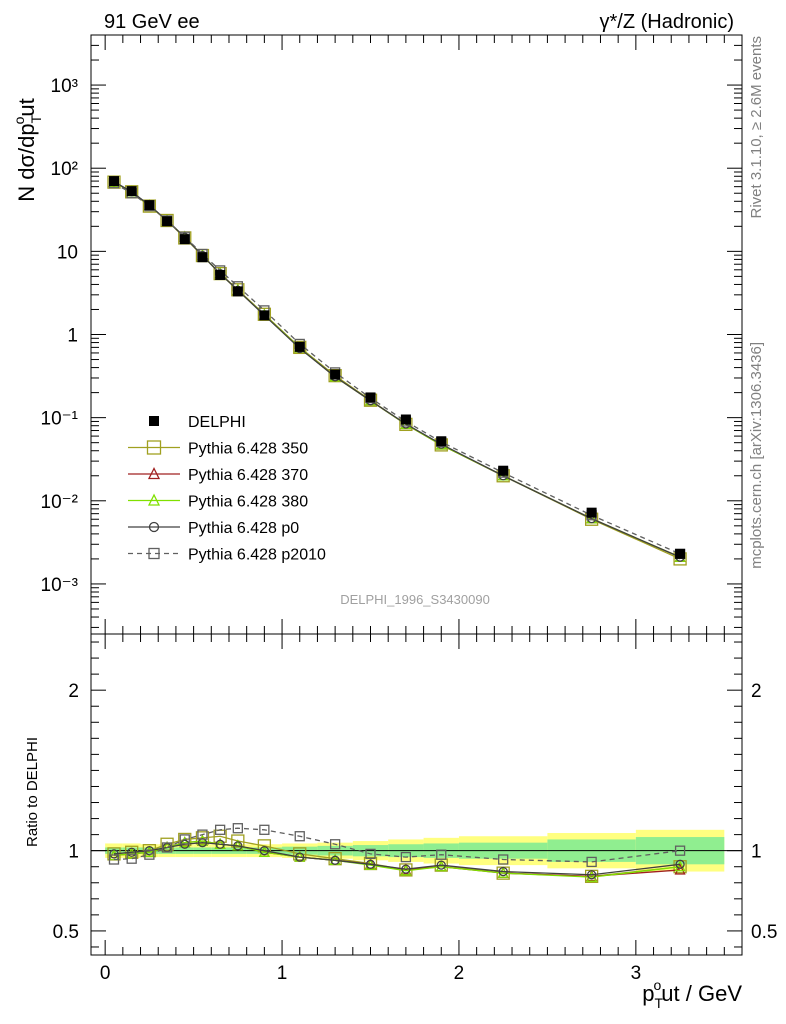 This screenshot has height=1024, width=786. I want to click on legend-entry: Pythia 6.428 370, so click(218, 475).